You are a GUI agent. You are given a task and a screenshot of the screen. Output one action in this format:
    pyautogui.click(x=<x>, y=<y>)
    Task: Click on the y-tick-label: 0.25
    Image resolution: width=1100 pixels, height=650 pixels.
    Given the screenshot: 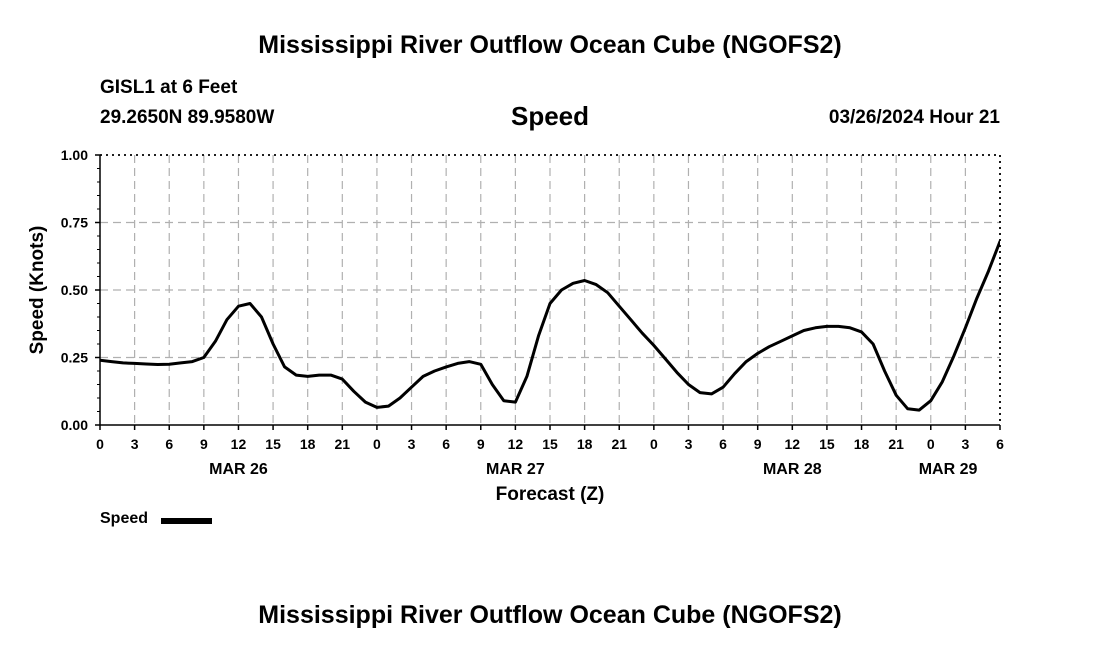 What is the action you would take?
    pyautogui.click(x=74, y=358)
    